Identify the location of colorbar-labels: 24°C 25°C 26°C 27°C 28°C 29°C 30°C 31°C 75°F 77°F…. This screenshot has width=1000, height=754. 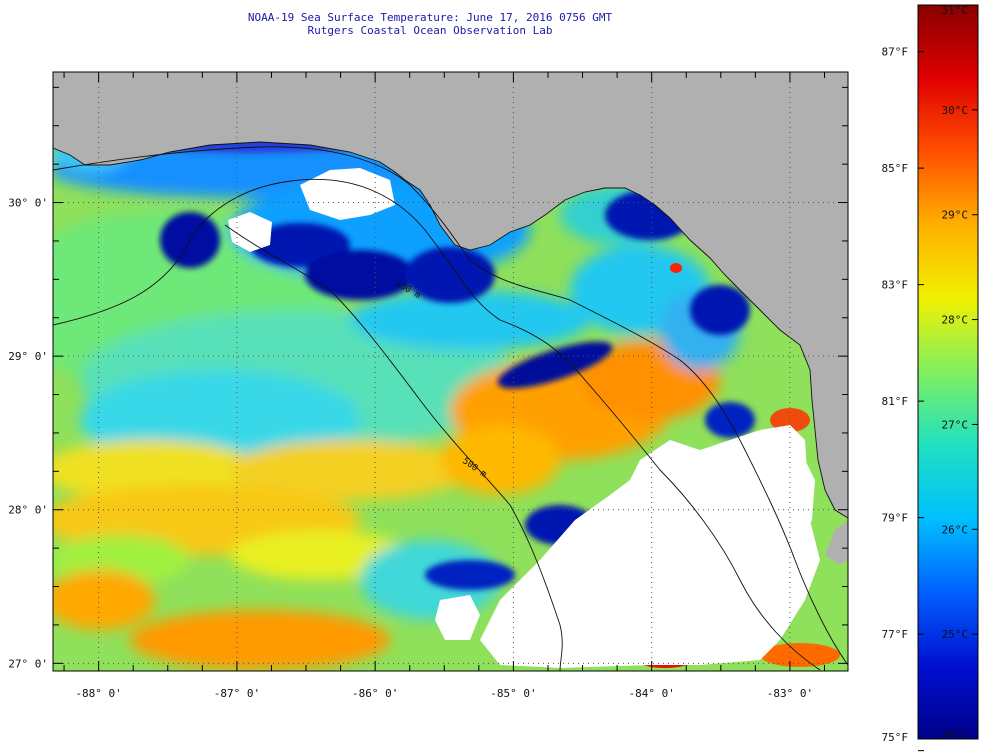
(930, 378).